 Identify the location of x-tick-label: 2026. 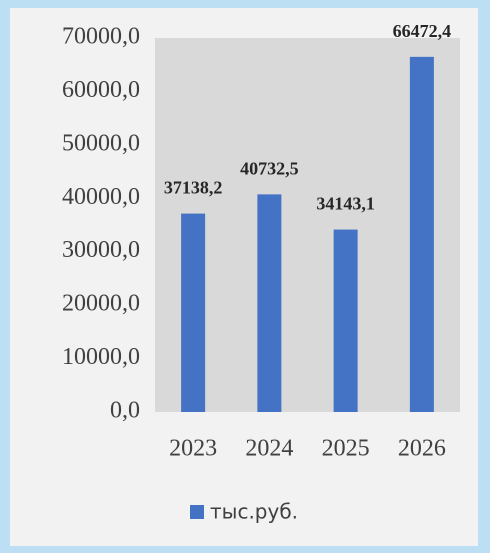
(422, 449).